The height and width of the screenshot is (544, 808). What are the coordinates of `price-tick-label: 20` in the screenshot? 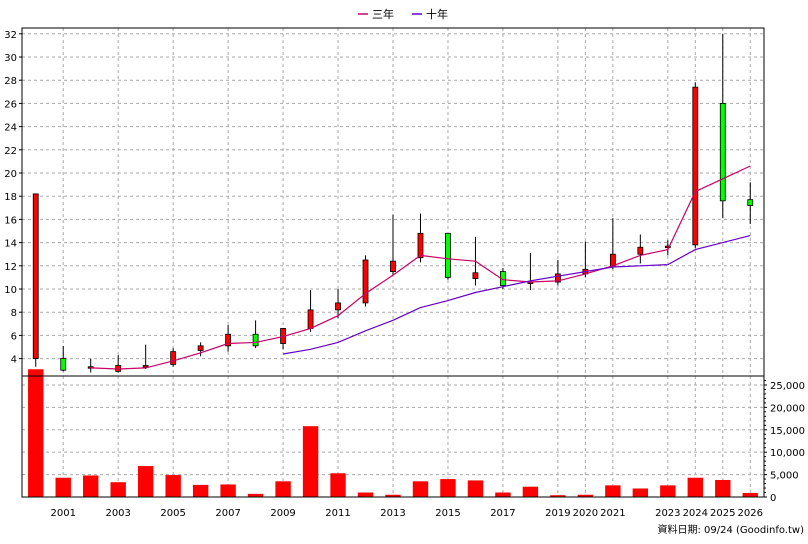 It's located at (10, 174).